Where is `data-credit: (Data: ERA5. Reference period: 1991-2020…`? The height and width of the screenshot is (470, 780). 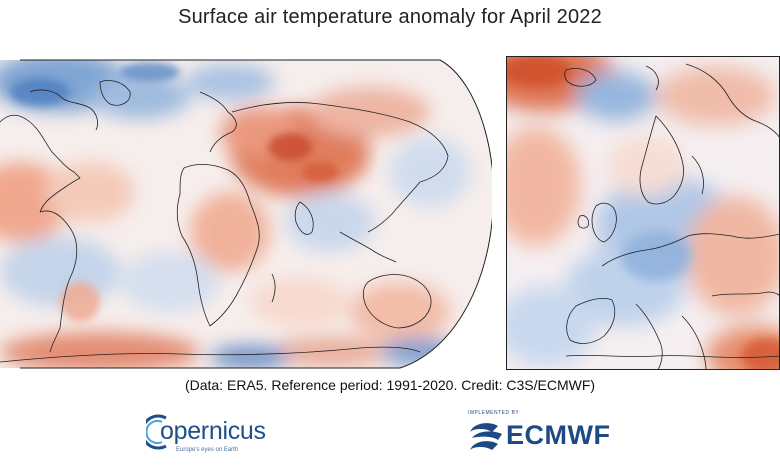
data-credit: (Data: ERA5. Reference period: 1991-2020… is located at coordinates (390, 385).